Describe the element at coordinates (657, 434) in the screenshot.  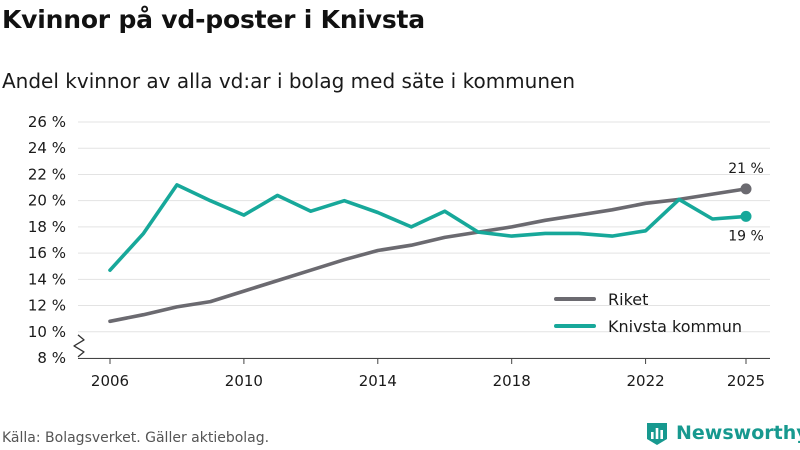
I see `newsworthy-logo-icon` at that location.